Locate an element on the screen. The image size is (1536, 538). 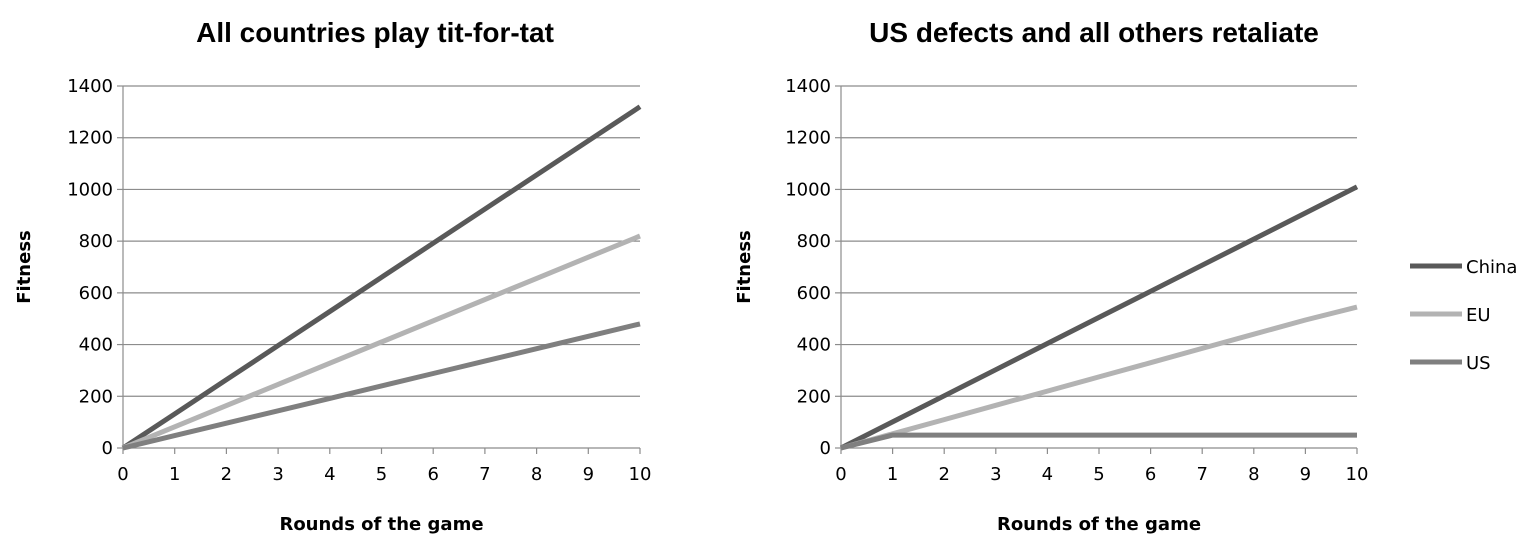
legend-label-china: China is located at coordinates (1491, 267).